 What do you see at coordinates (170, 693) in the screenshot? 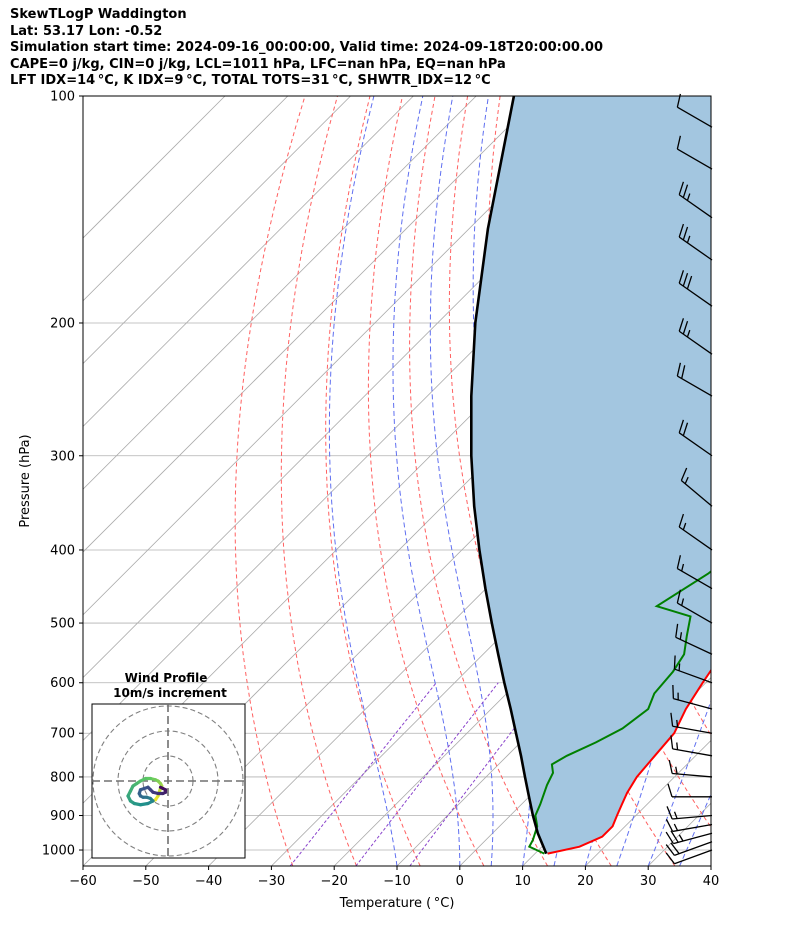
I see `hodograph-subtitle: 10m/s increment` at bounding box center [170, 693].